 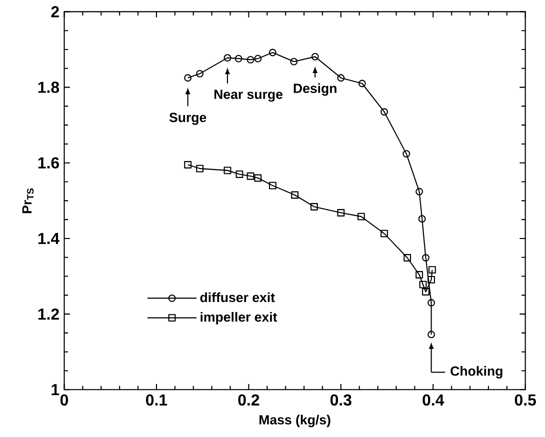 I want to click on x-axis-title: Mass (kg/s), so click(x=295, y=421).